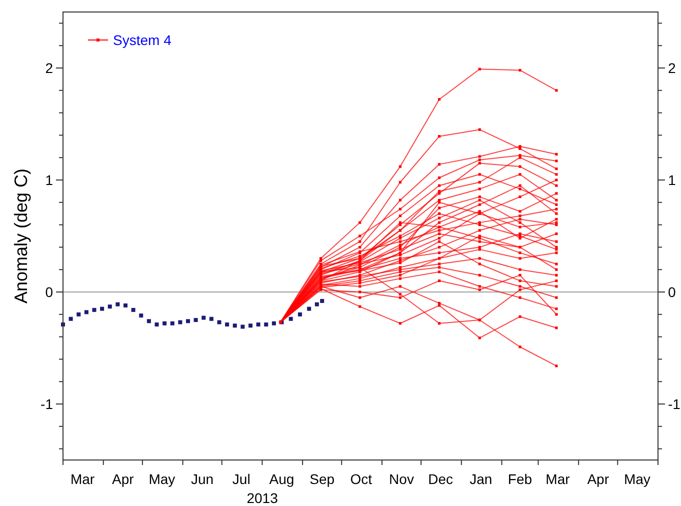 This screenshot has height=506, width=681. Describe the element at coordinates (142, 40) in the screenshot. I see `legend-label: System 4` at that location.